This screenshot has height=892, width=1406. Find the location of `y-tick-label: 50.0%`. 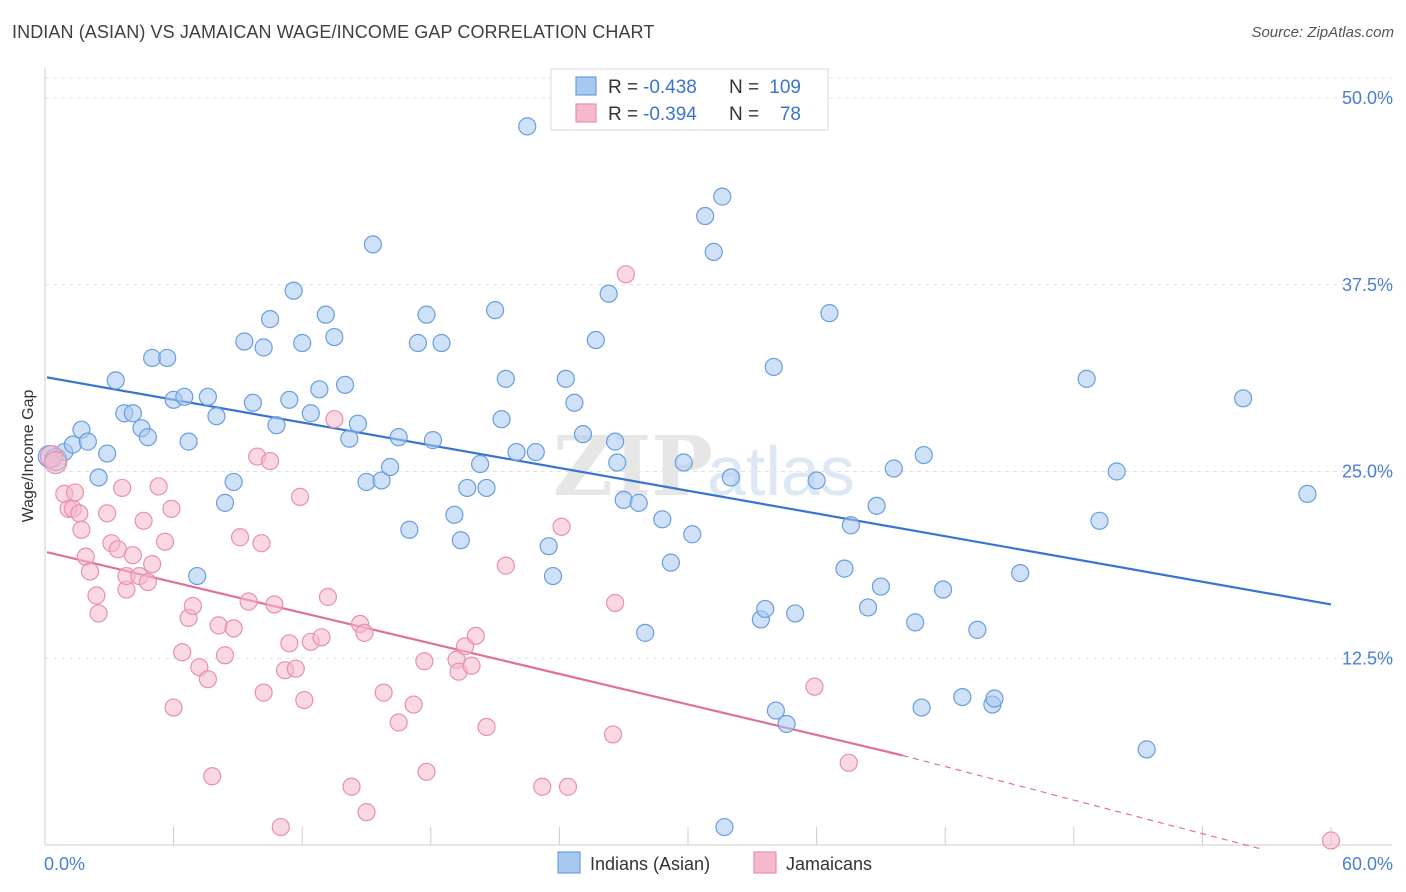

y-tick-label: 50.0% is located at coordinates (1367, 98).